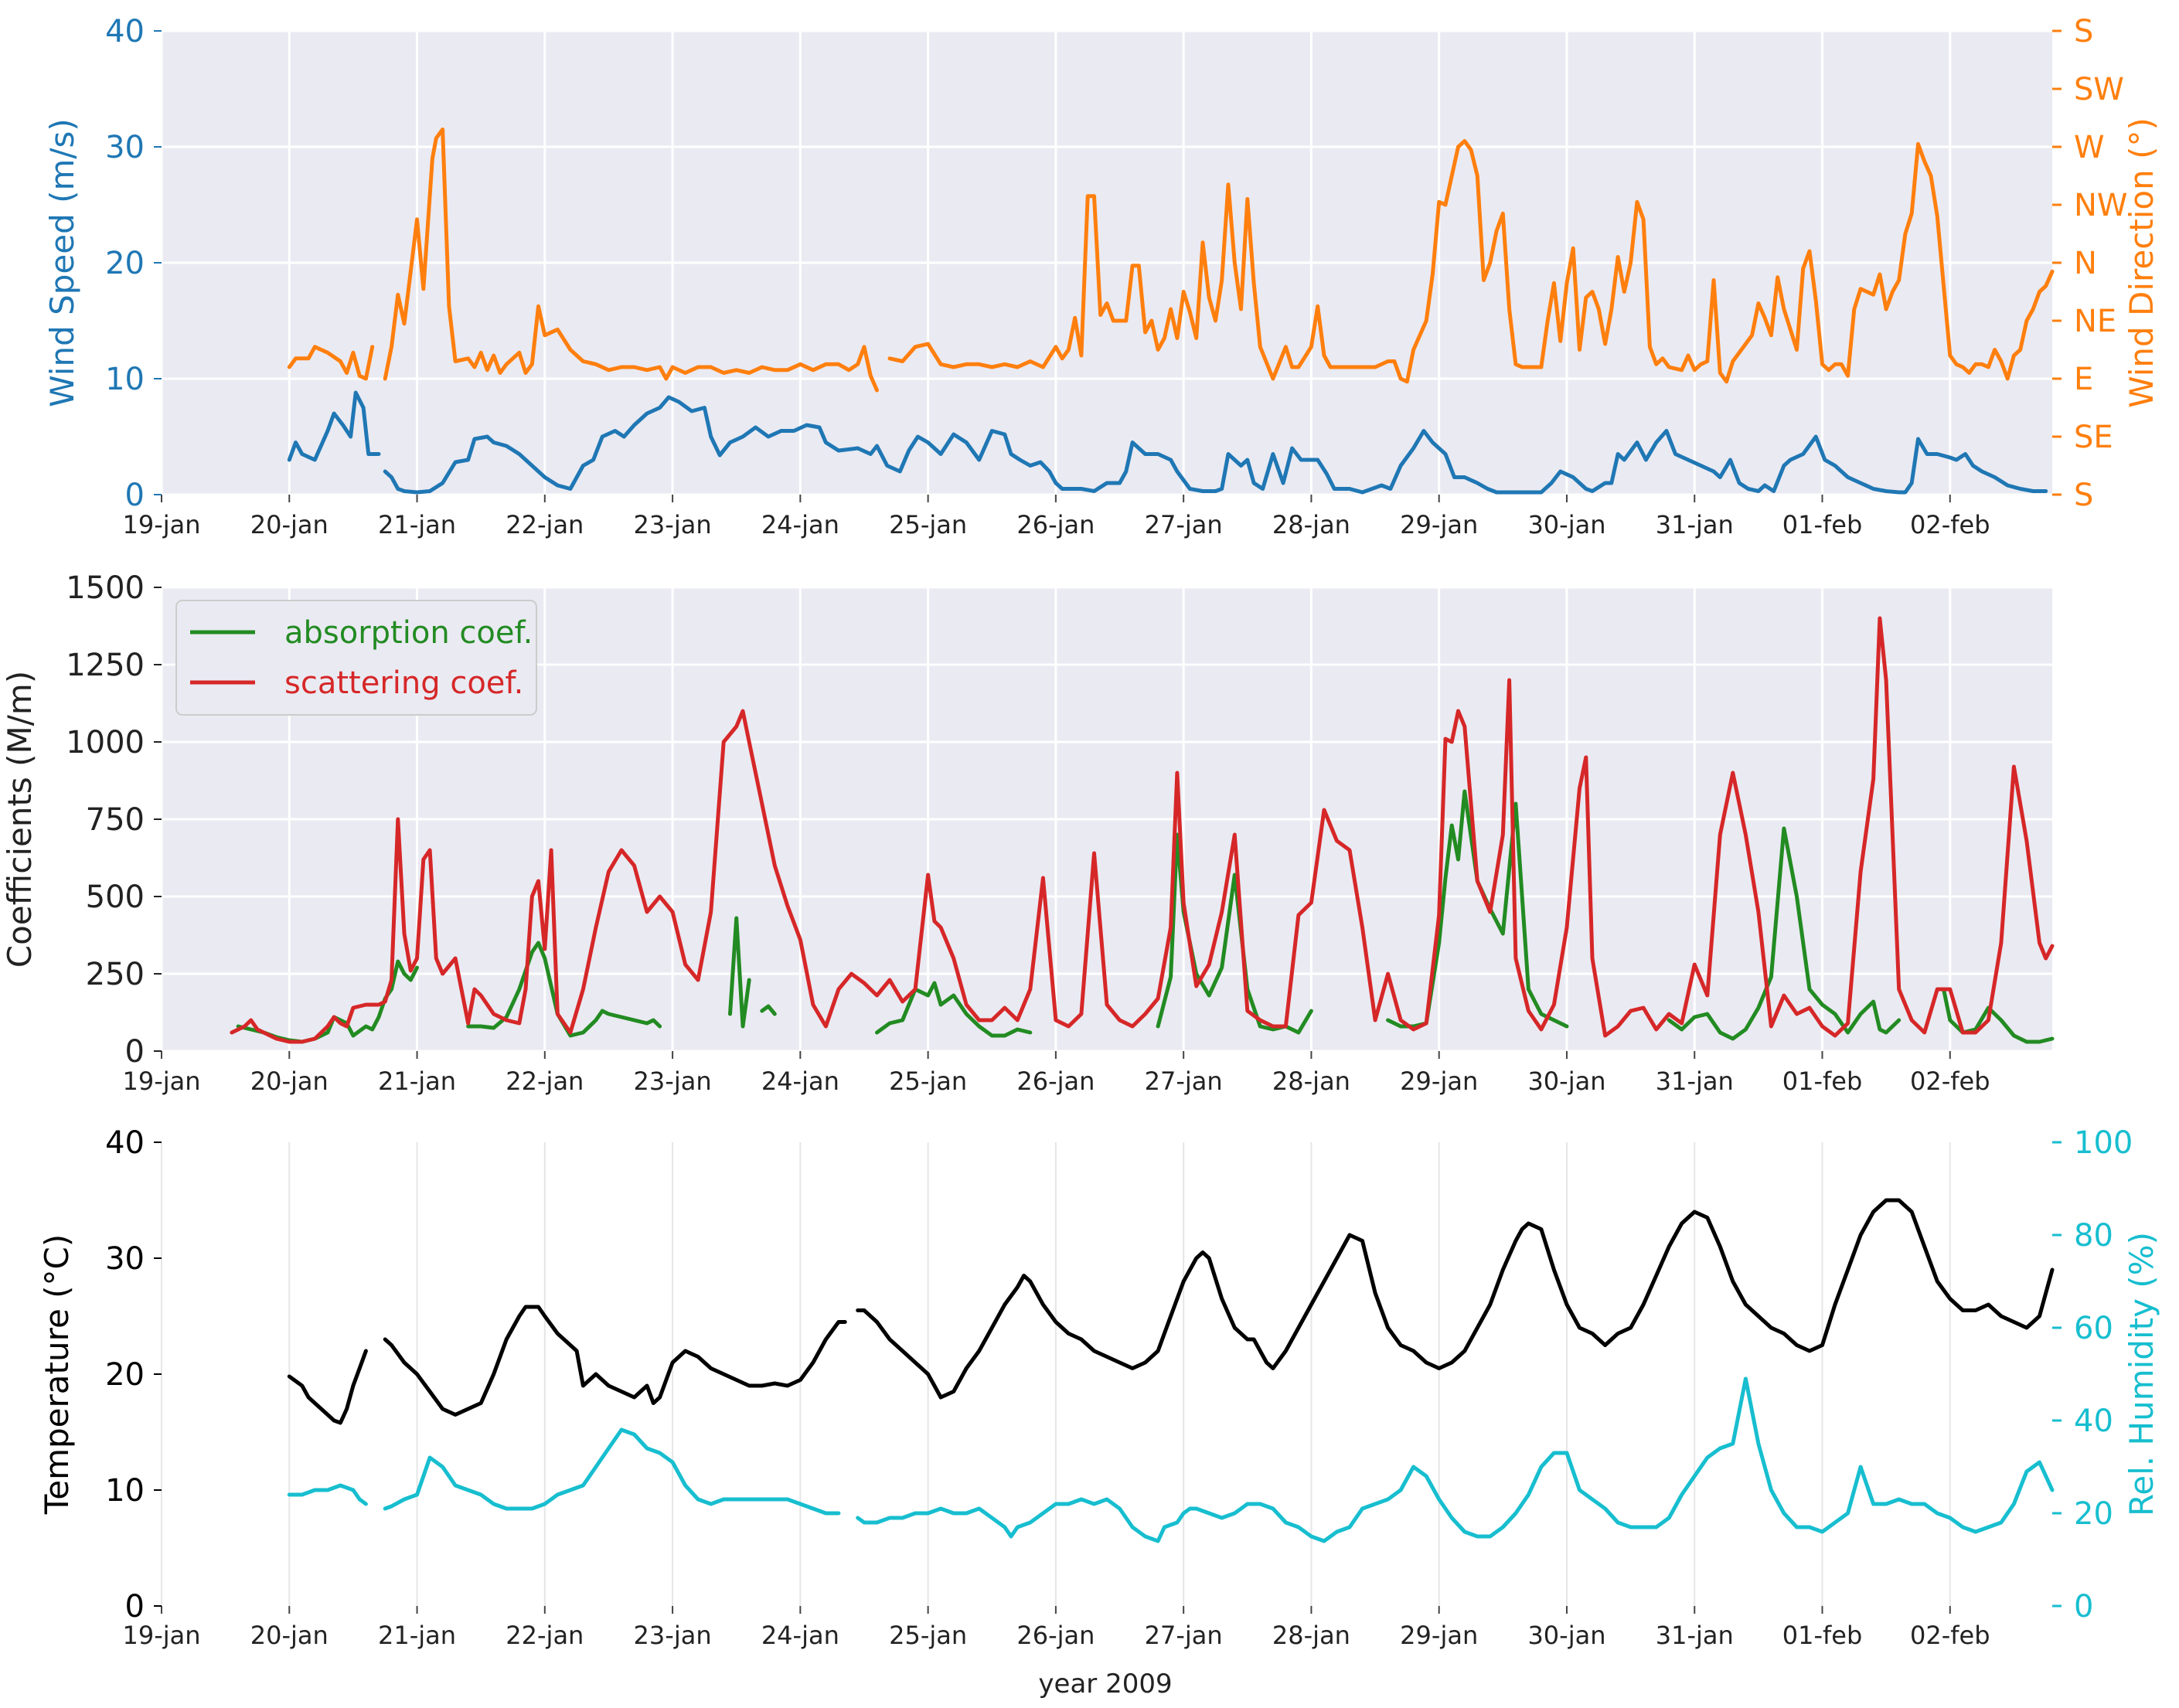  I want to click on wind-speed-axis-label: Wind Speed (m/s), so click(62, 263).